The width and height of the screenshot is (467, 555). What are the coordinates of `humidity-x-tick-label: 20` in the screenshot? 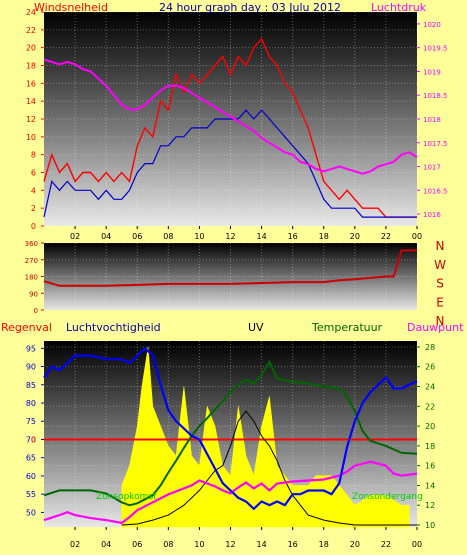 It's located at (355, 544).